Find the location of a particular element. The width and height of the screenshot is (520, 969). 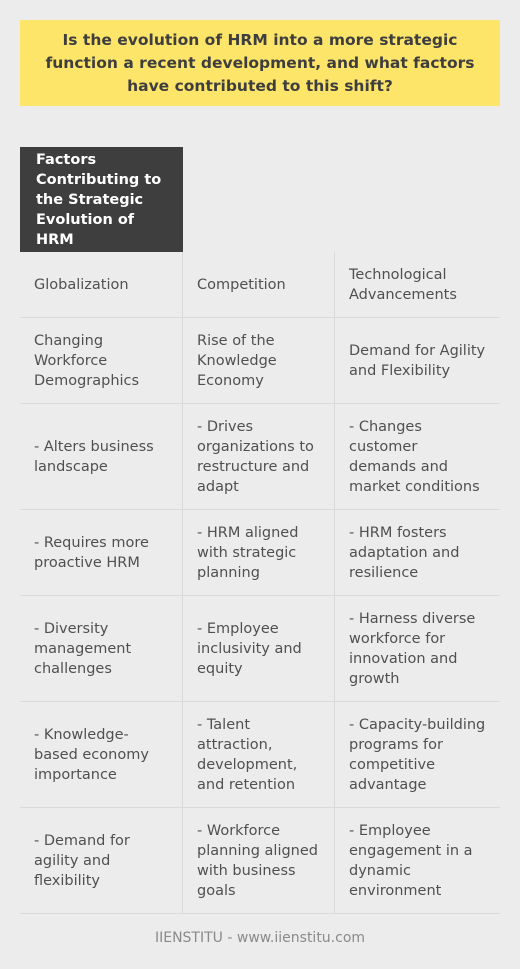

footer-credit: IIENSTITU - www.iienstitu.com is located at coordinates (260, 938).